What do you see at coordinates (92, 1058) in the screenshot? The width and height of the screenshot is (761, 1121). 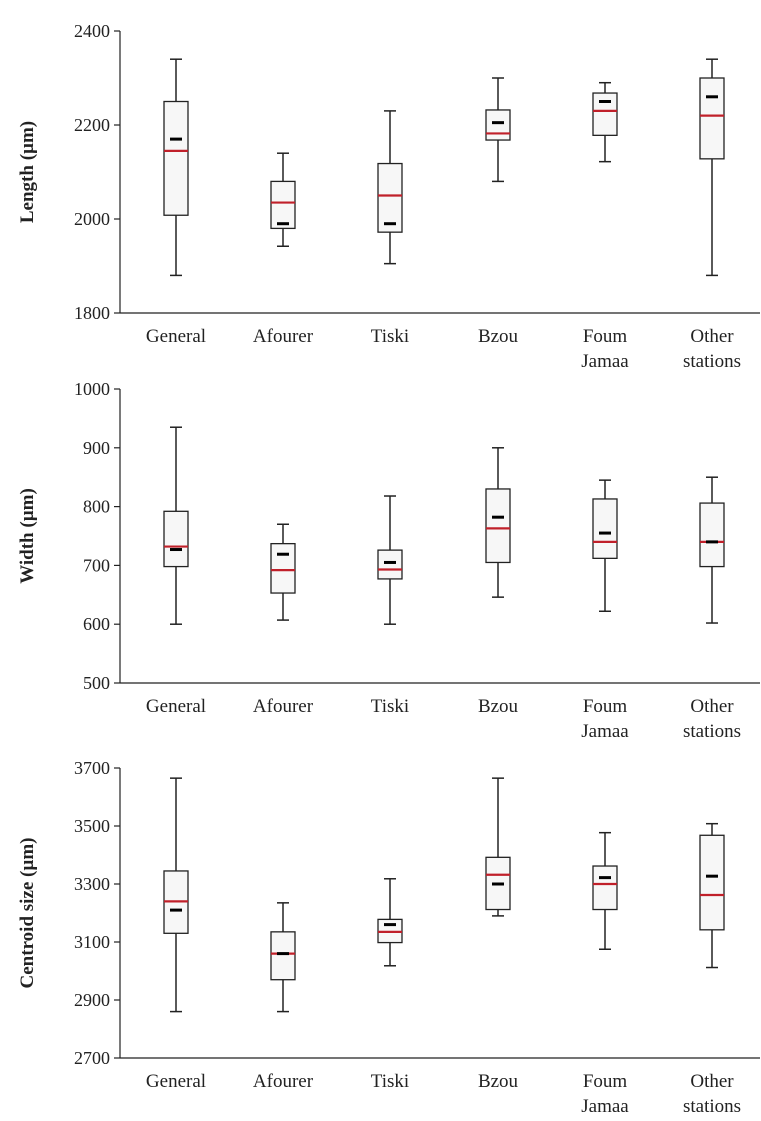 I see `y-tick-label: 2700` at bounding box center [92, 1058].